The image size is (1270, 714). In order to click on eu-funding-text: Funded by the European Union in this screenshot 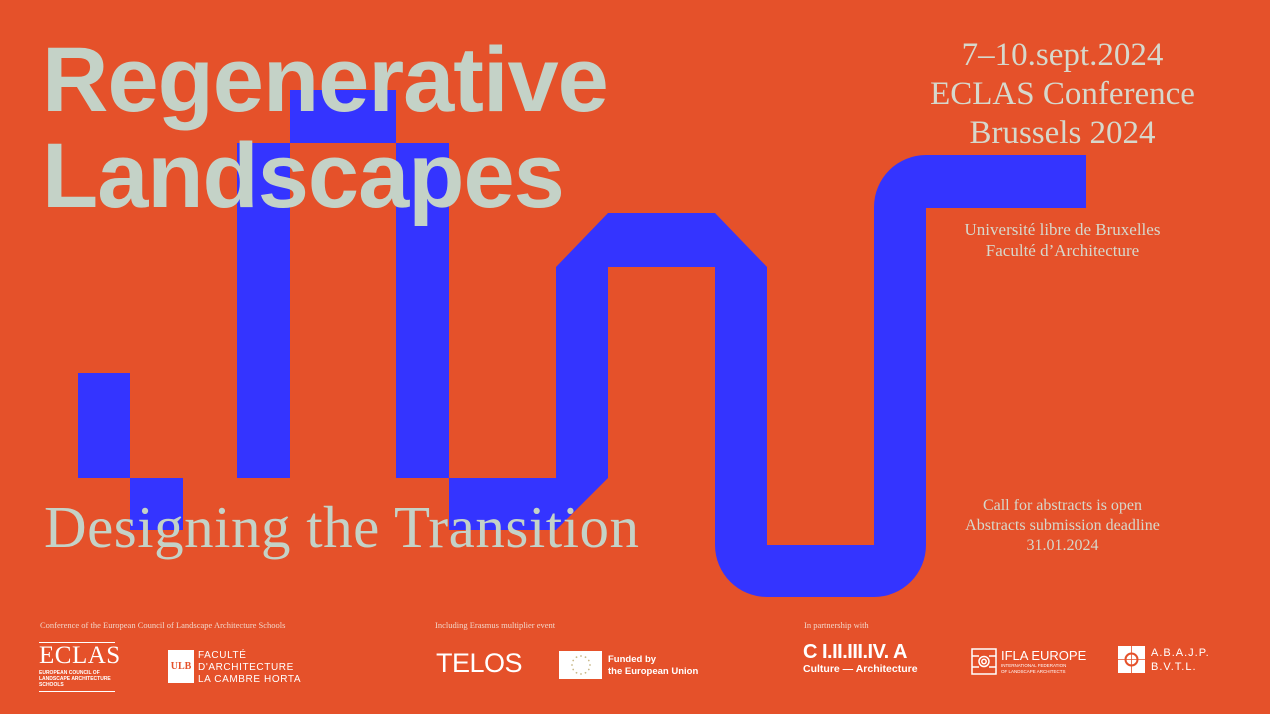, I will do `click(653, 666)`.